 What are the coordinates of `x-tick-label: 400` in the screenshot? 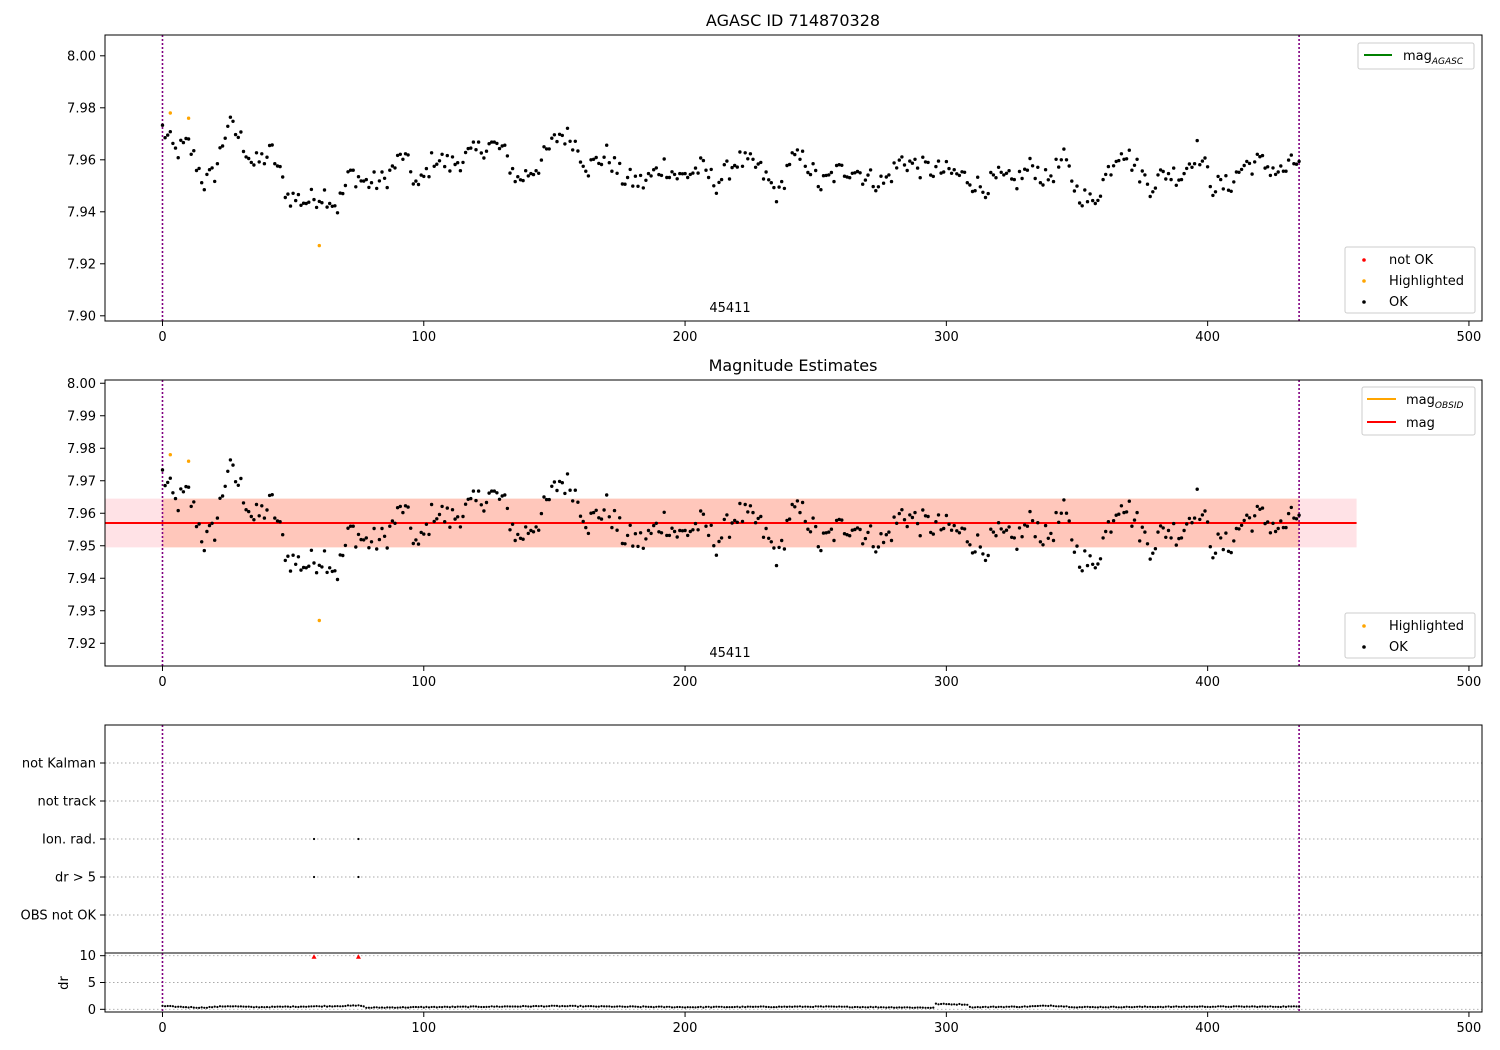 It's located at (1207, 1028).